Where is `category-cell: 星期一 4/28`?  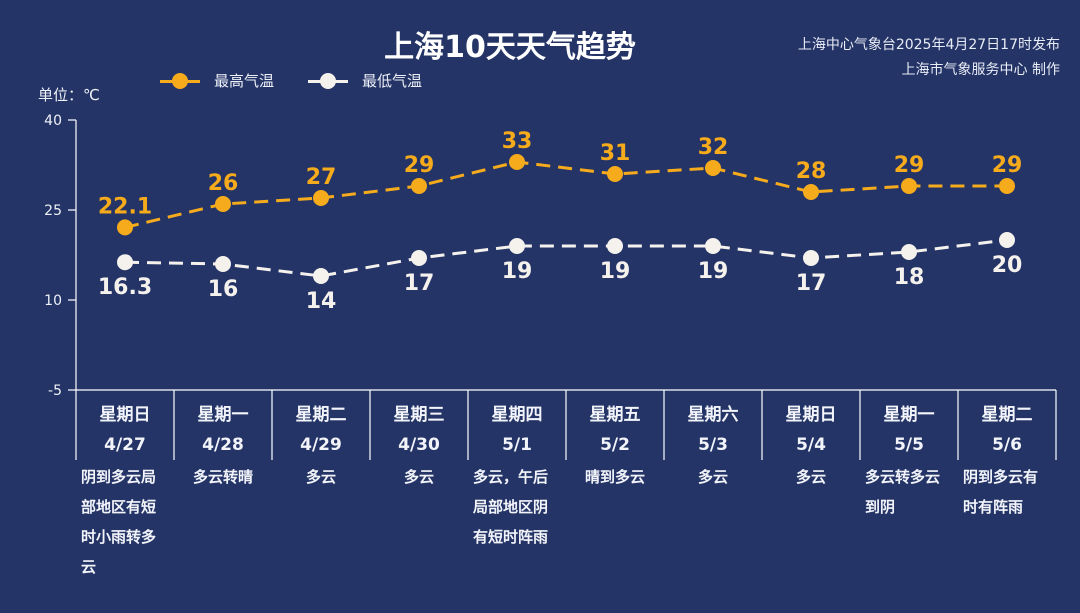 category-cell: 星期一 4/28 is located at coordinates (223, 430).